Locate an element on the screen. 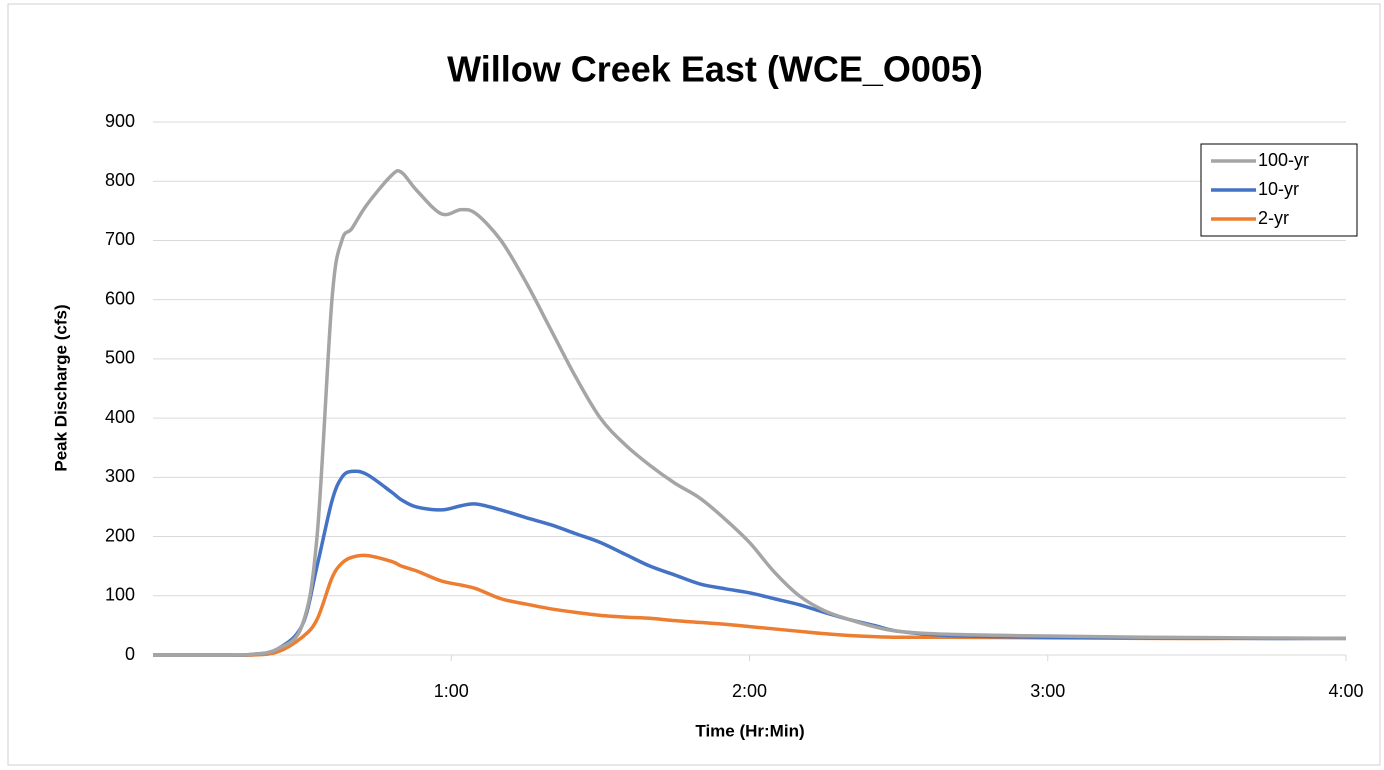 The height and width of the screenshot is (770, 1384). y-tick-label: 900 is located at coordinates (120, 121).